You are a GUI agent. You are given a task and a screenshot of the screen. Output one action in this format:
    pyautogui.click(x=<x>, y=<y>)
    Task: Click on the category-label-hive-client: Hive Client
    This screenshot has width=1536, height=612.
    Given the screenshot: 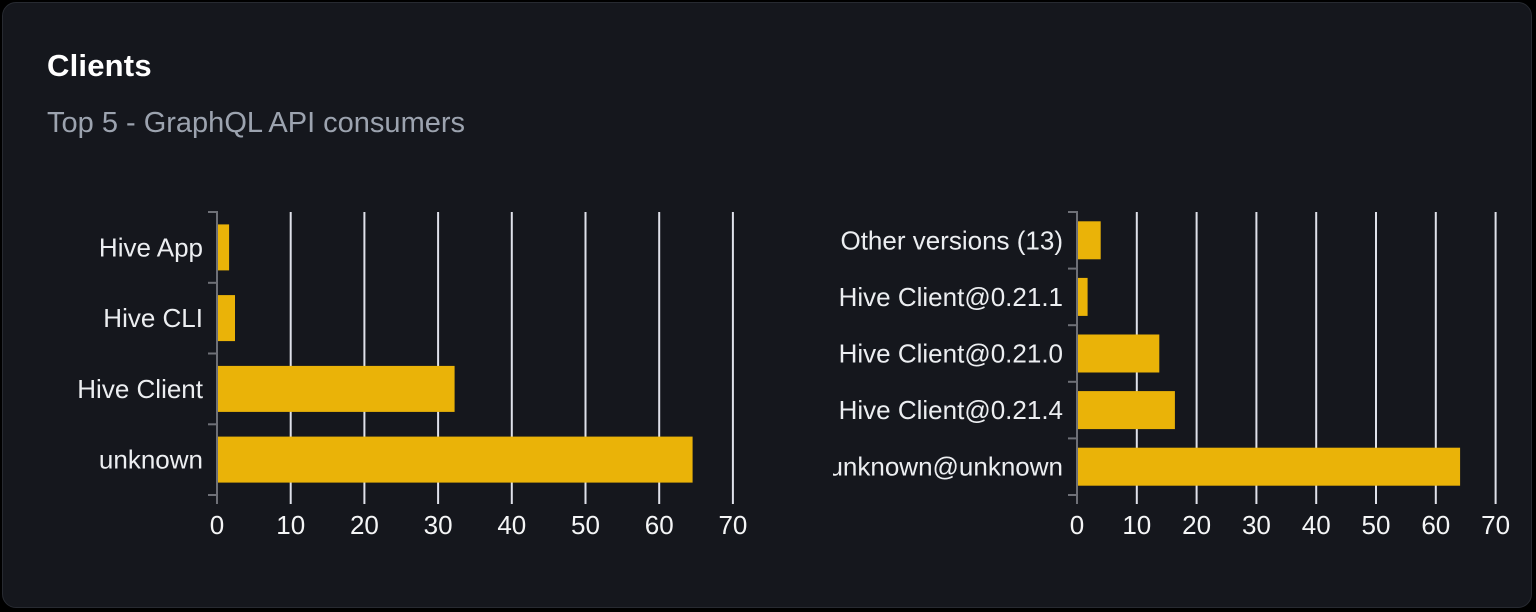 What is the action you would take?
    pyautogui.click(x=140, y=389)
    